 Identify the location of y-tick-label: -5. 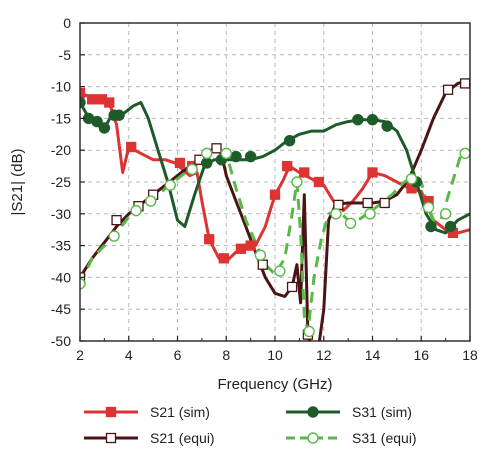
(65, 55).